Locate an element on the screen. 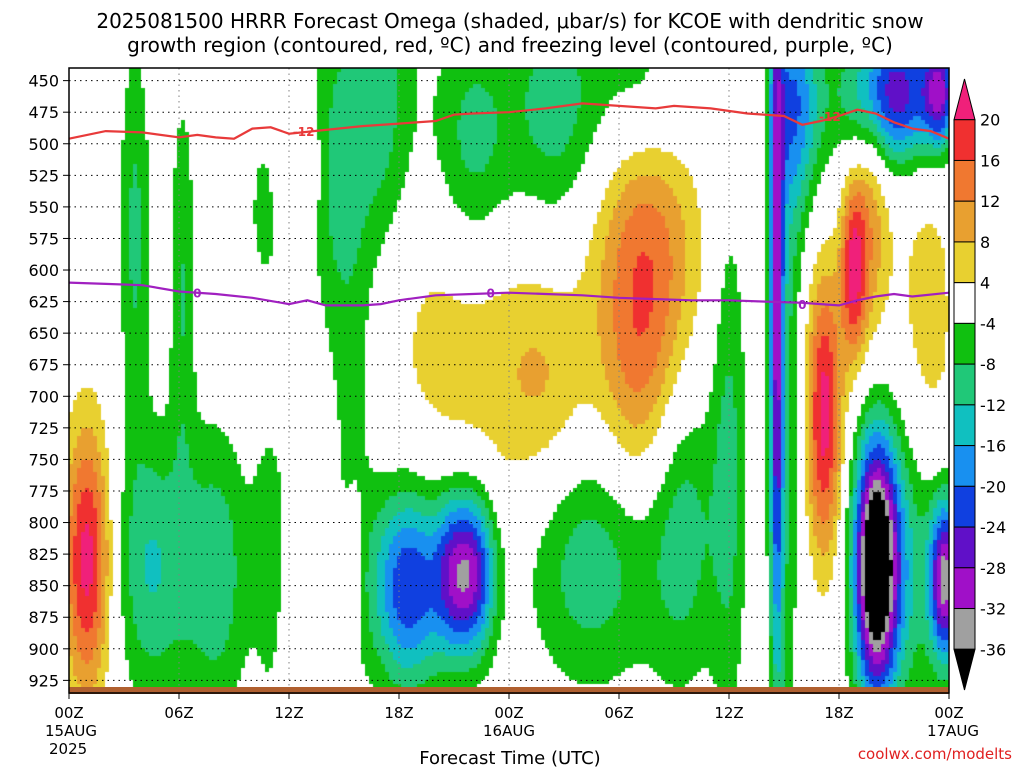  credit-text: coolwx.com/modelts is located at coordinates (935, 754).